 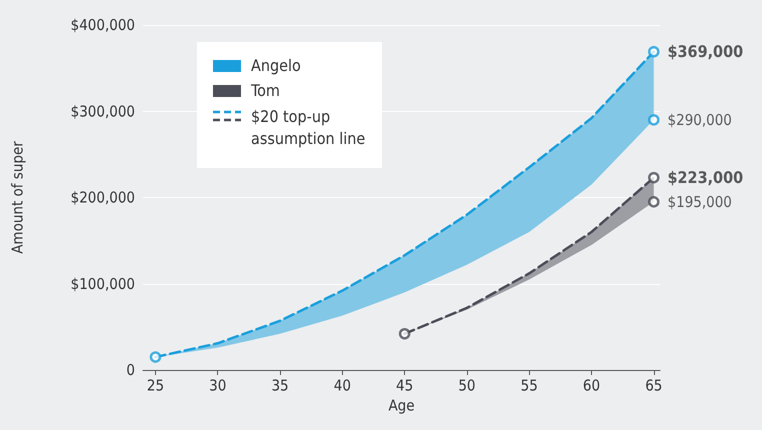 What do you see at coordinates (591, 385) in the screenshot?
I see `x-tick-label: 60` at bounding box center [591, 385].